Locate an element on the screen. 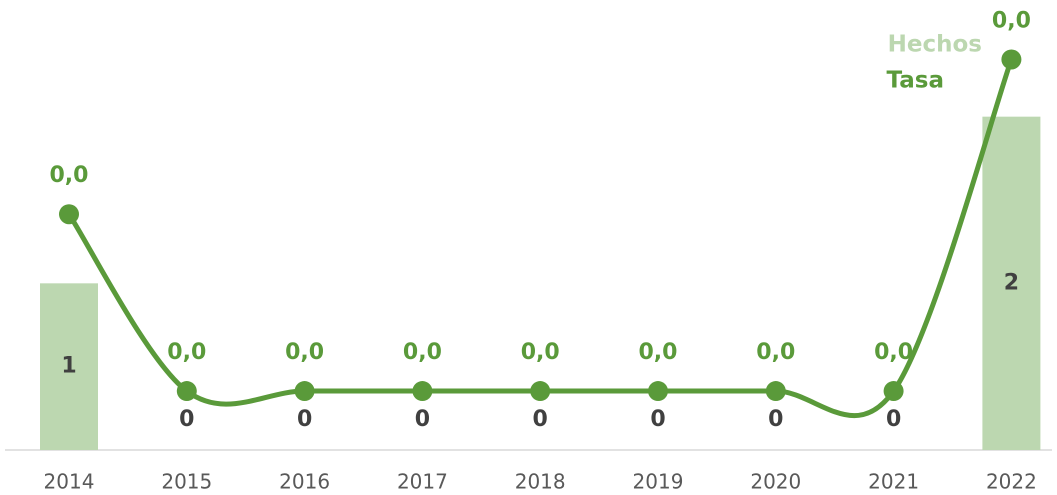 This screenshot has height=495, width=1057. x-tick-label: 2018 is located at coordinates (540, 482).